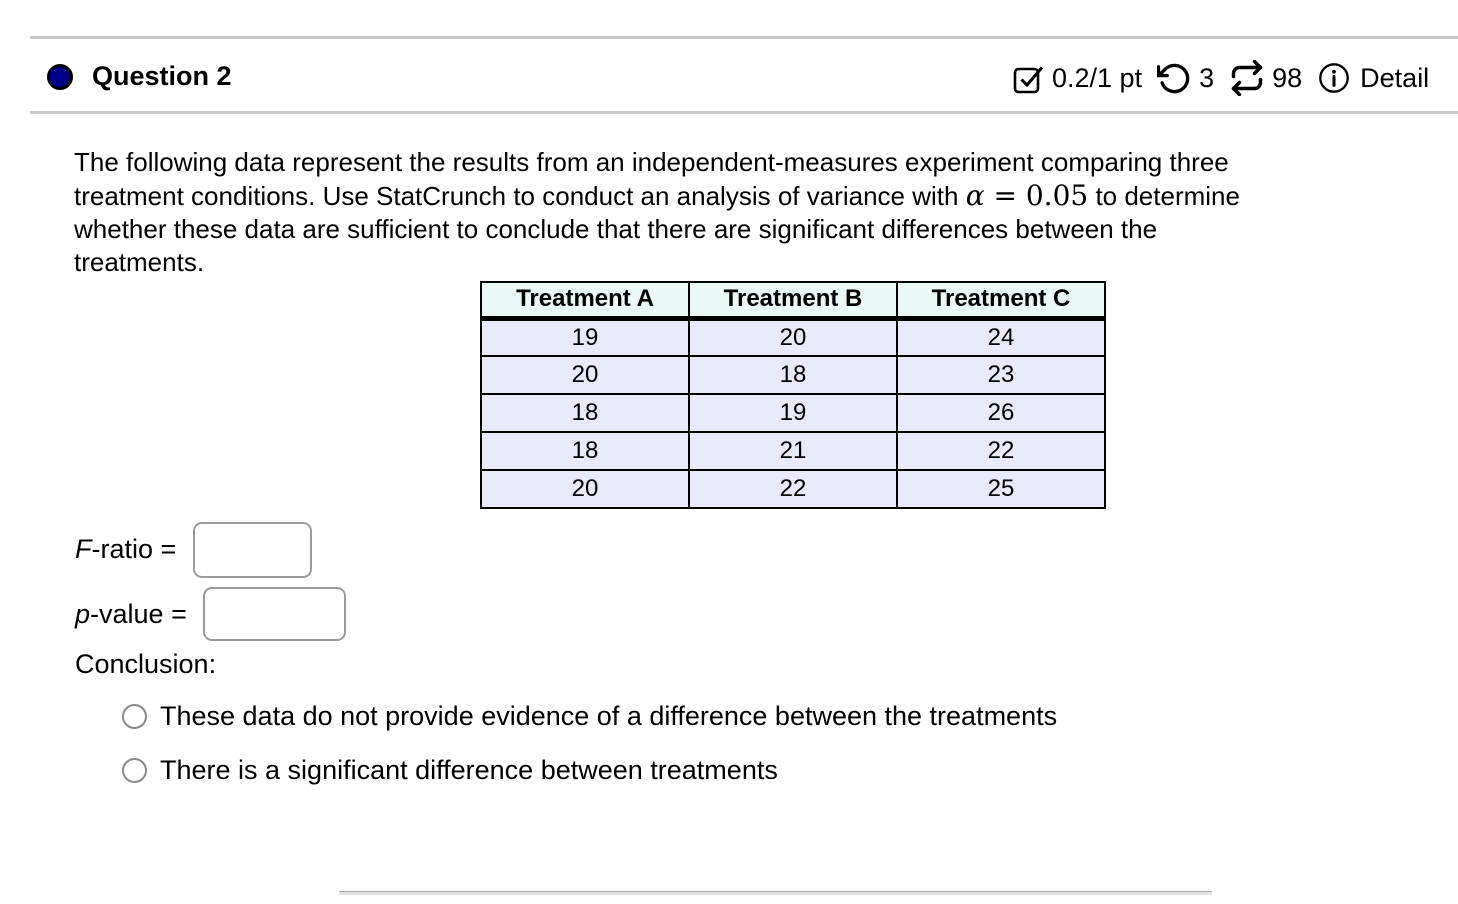 The image size is (1458, 904). What do you see at coordinates (1174, 78) in the screenshot?
I see `undo-icon` at bounding box center [1174, 78].